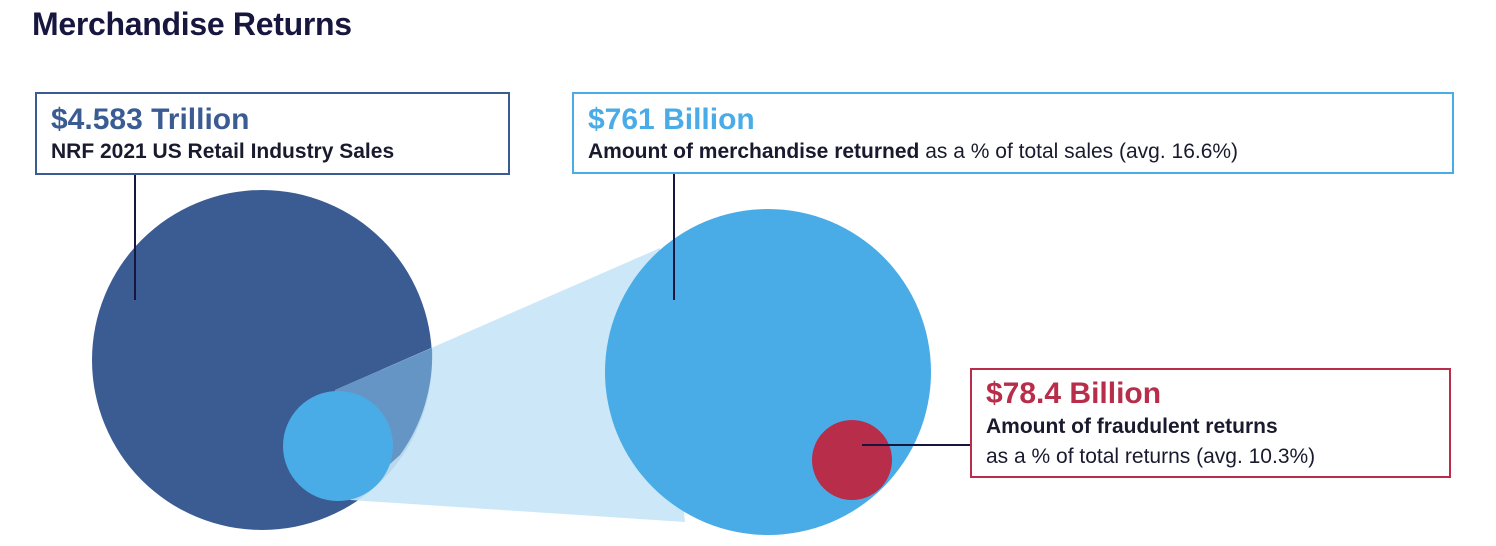 The width and height of the screenshot is (1496, 546). What do you see at coordinates (671, 119) in the screenshot?
I see `returns-value: $761 Billion` at bounding box center [671, 119].